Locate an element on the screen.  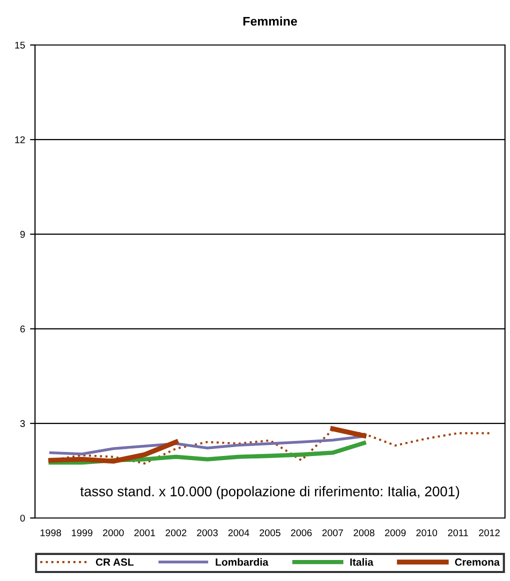
y-tick-label: 15 is located at coordinates (20, 45).